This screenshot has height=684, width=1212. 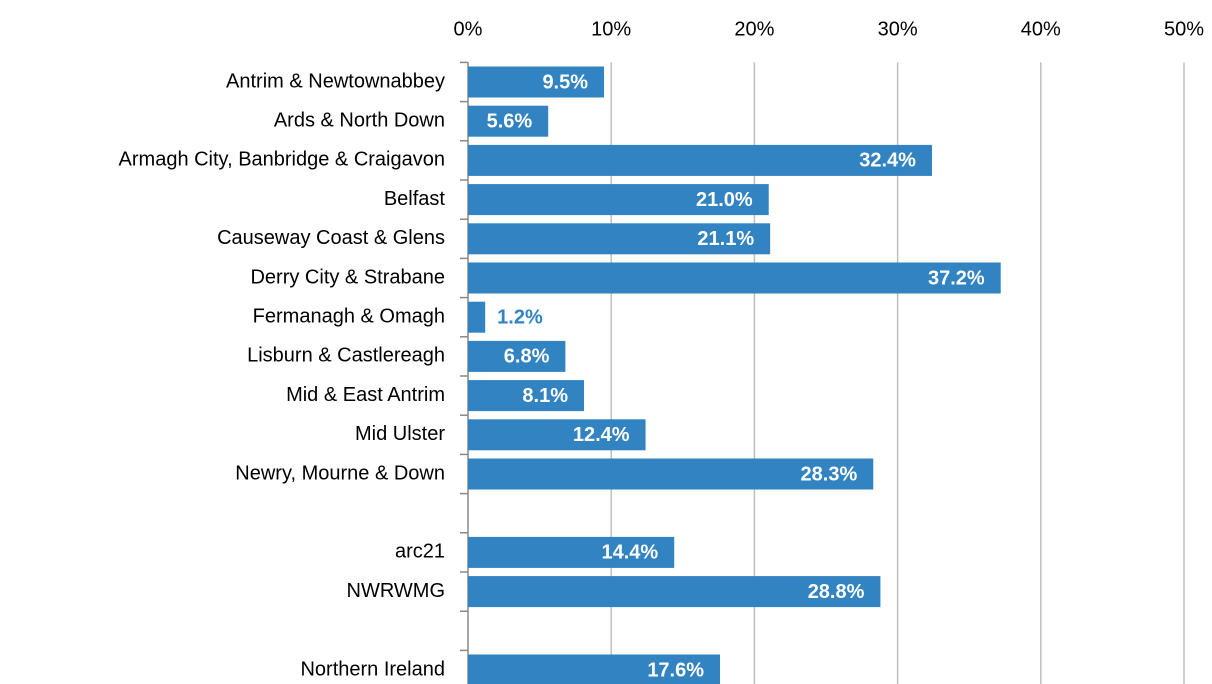 I want to click on x-tick-label: 0%, so click(x=468, y=29).